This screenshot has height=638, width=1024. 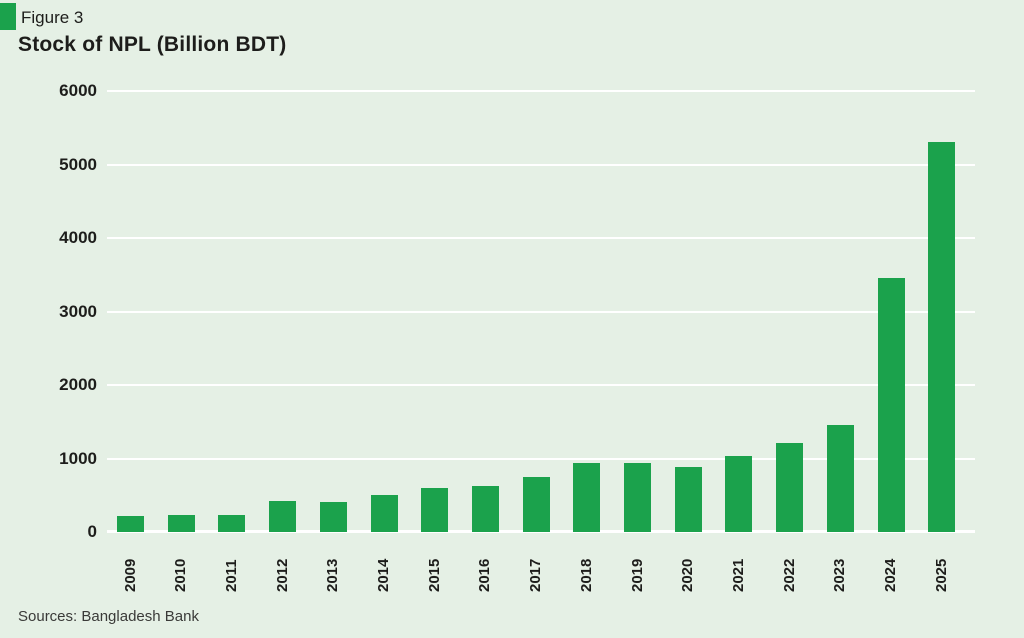 I want to click on x-axis-tick-label: 2010, so click(x=181, y=575).